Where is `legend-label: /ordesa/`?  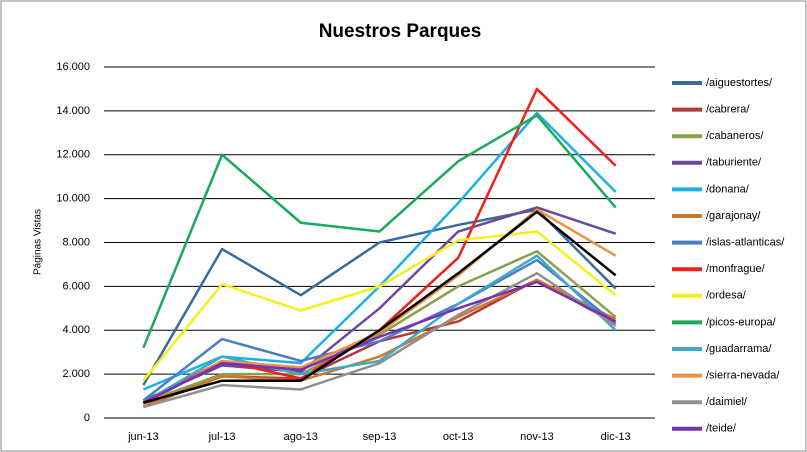 legend-label: /ordesa/ is located at coordinates (726, 296).